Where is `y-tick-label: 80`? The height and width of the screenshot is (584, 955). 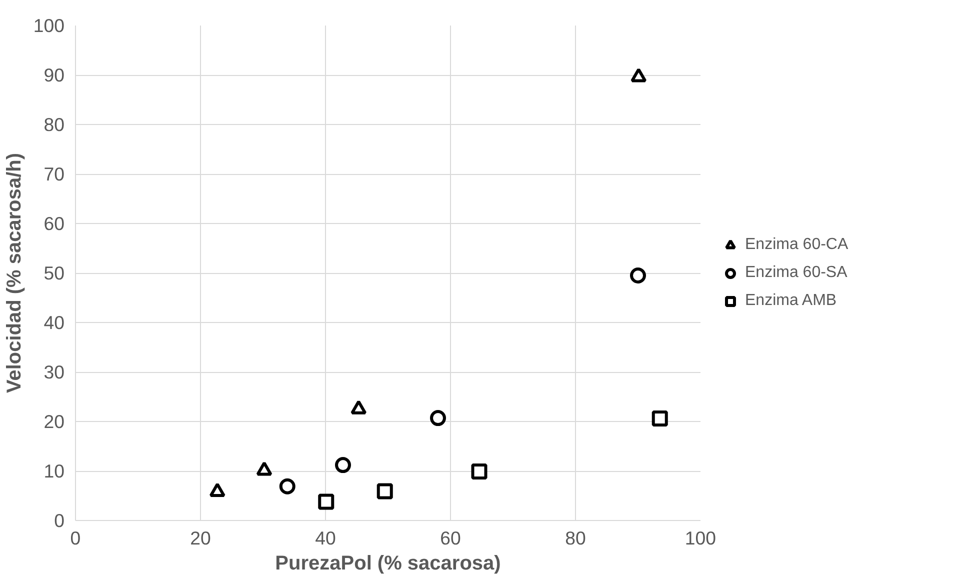 y-tick-label: 80 is located at coordinates (54, 124).